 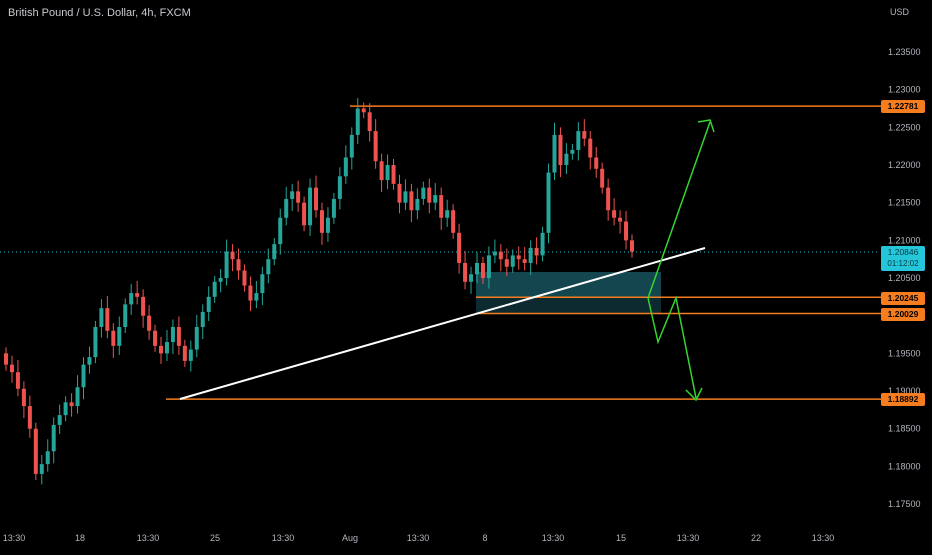 I want to click on bearish-arrow-line, so click(x=672, y=347).